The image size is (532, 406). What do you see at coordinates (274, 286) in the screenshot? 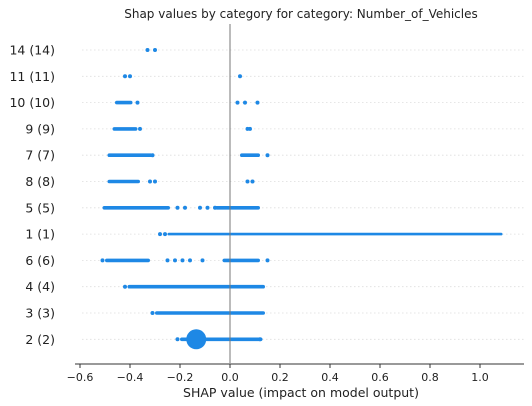
I see `row-9: 4 (4)` at bounding box center [274, 286].